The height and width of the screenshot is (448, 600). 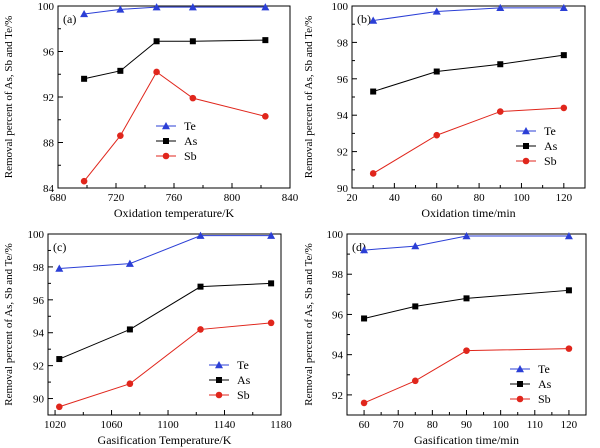 What do you see at coordinates (116, 198) in the screenshot?
I see `x-tick-label: 720` at bounding box center [116, 198].